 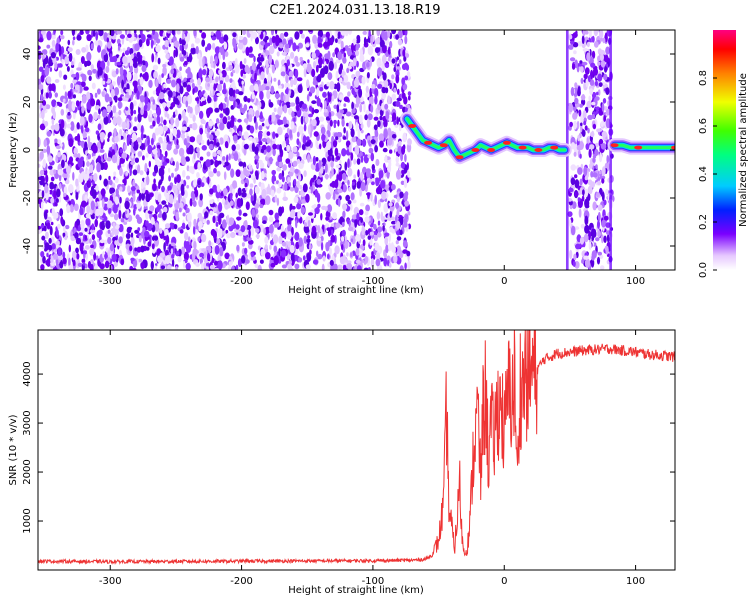 What do you see at coordinates (703, 222) in the screenshot?
I see `colorbar-tick-label: 0.2` at bounding box center [703, 222].